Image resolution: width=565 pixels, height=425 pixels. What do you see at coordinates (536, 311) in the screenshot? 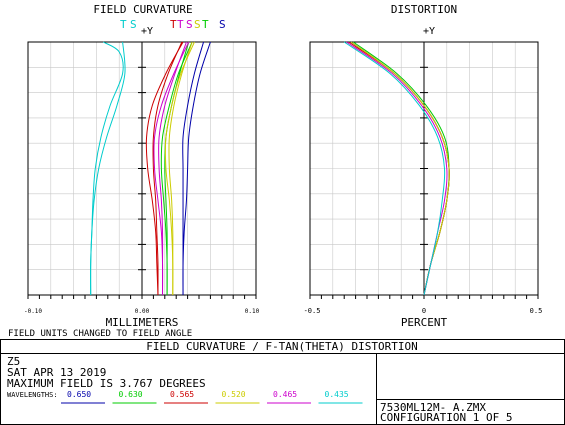
I see `distortion-tick-label-max: 0.5` at bounding box center [536, 311].